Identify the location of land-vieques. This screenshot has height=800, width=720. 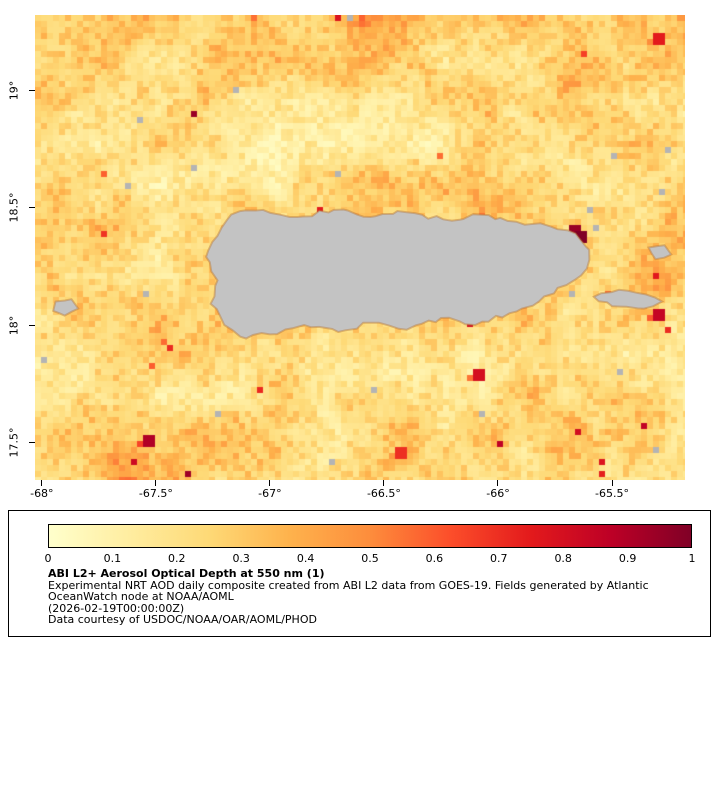
(628, 299).